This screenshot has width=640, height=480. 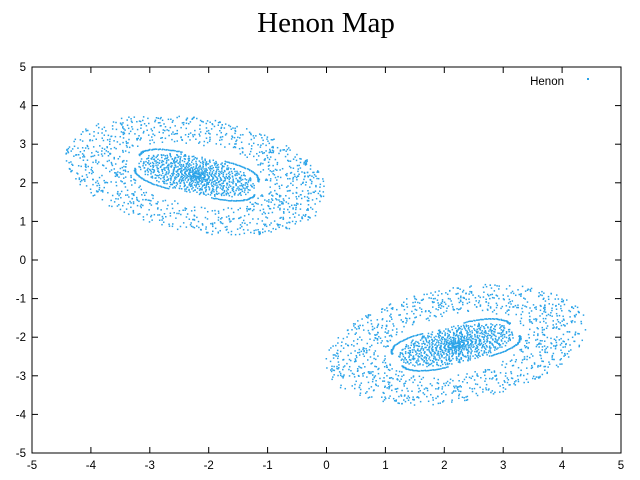 I want to click on x-tick-label: -1, so click(x=267, y=466).